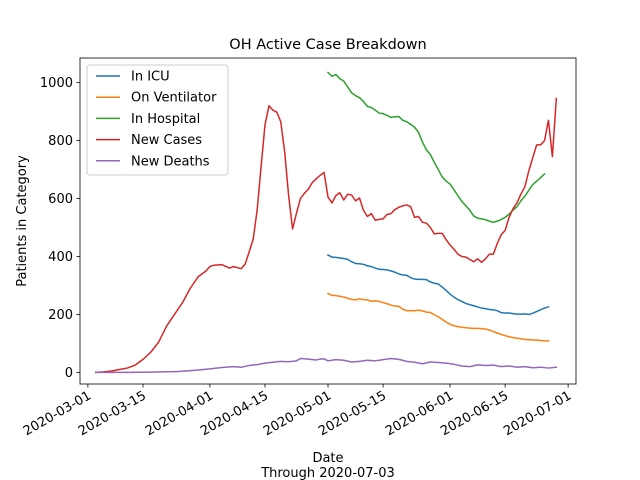 The width and height of the screenshot is (640, 480). What do you see at coordinates (60, 199) in the screenshot?
I see `y-tick-label: 600` at bounding box center [60, 199].